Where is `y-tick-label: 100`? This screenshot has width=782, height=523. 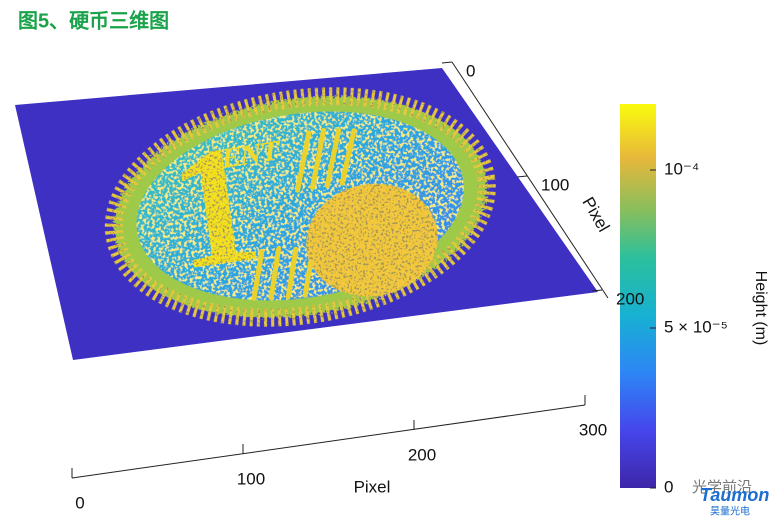 y-tick-label: 100 is located at coordinates (555, 184).